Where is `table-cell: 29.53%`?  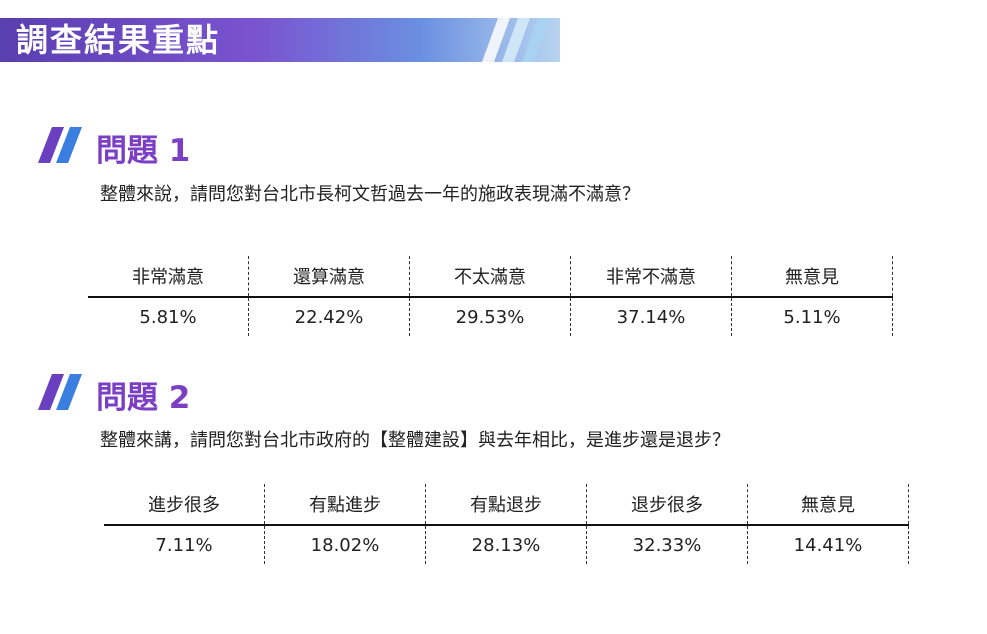 table-cell: 29.53% is located at coordinates (490, 316).